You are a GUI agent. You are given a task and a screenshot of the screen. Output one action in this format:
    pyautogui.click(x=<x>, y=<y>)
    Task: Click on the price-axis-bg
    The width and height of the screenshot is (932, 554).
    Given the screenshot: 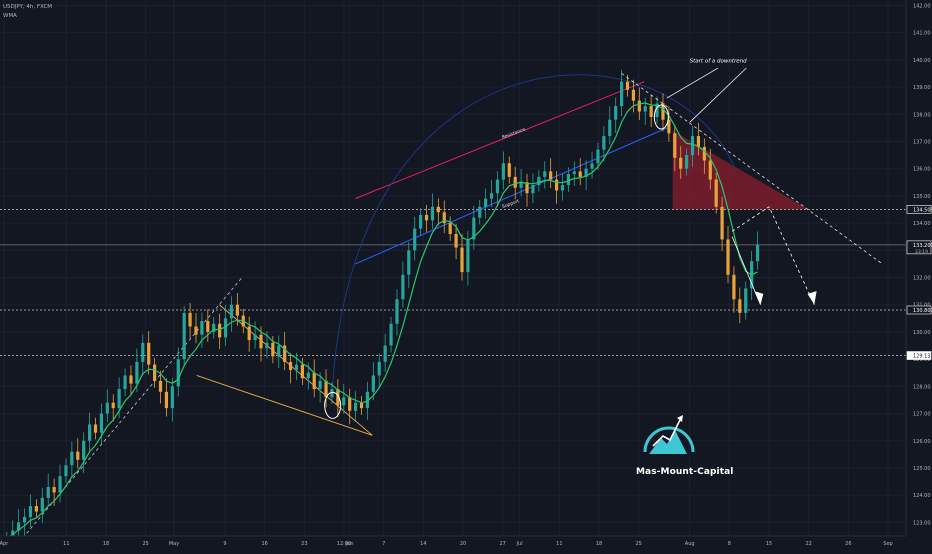 What is the action you would take?
    pyautogui.click(x=919, y=275)
    